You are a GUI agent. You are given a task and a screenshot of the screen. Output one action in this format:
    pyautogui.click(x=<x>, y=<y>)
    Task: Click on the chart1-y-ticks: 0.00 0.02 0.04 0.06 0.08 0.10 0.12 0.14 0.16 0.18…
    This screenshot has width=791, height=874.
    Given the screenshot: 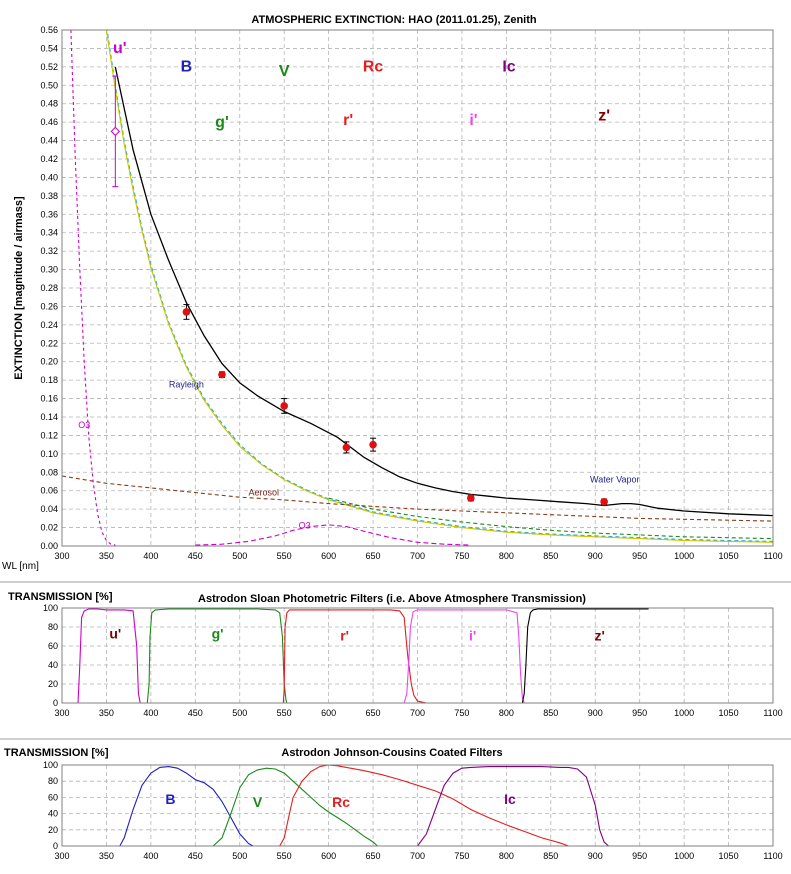 What is the action you would take?
    pyautogui.click(x=49, y=288)
    